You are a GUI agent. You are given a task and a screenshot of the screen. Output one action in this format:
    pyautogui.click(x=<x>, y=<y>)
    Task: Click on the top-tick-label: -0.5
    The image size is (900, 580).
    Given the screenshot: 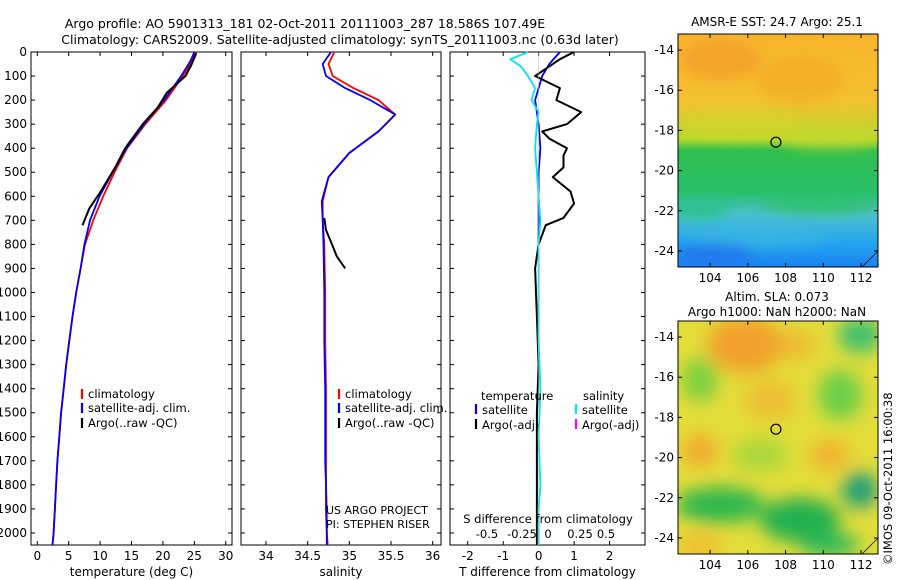 What is the action you would take?
    pyautogui.click(x=487, y=534)
    